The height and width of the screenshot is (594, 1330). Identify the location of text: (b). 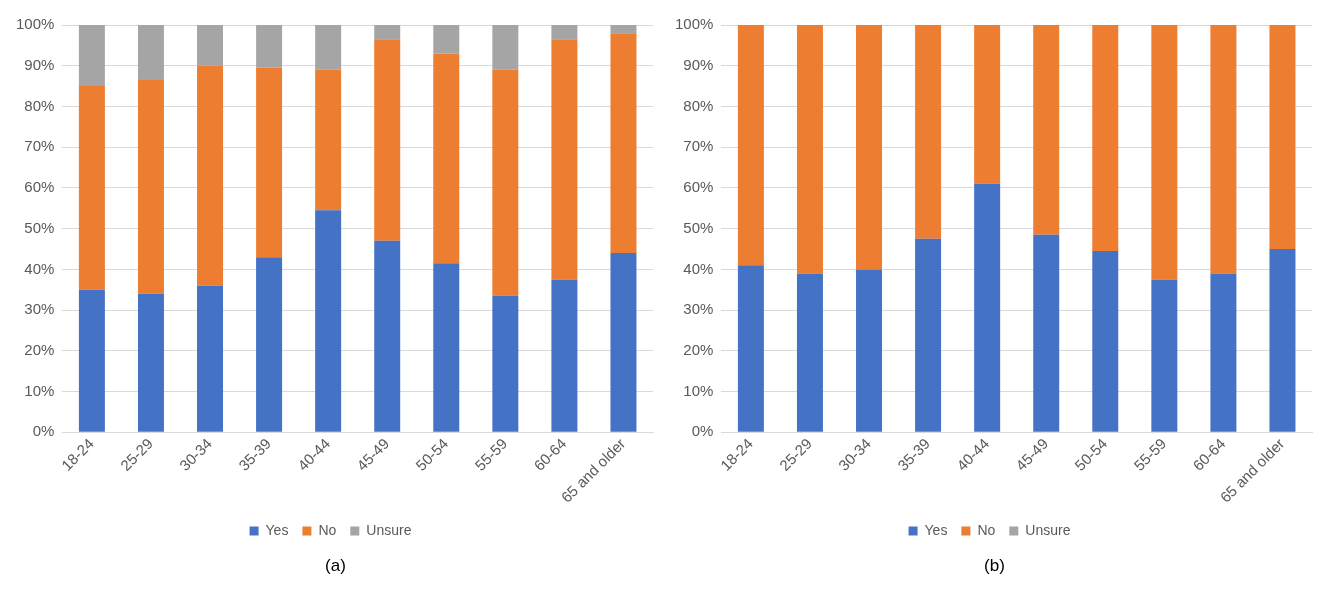
(994, 566).